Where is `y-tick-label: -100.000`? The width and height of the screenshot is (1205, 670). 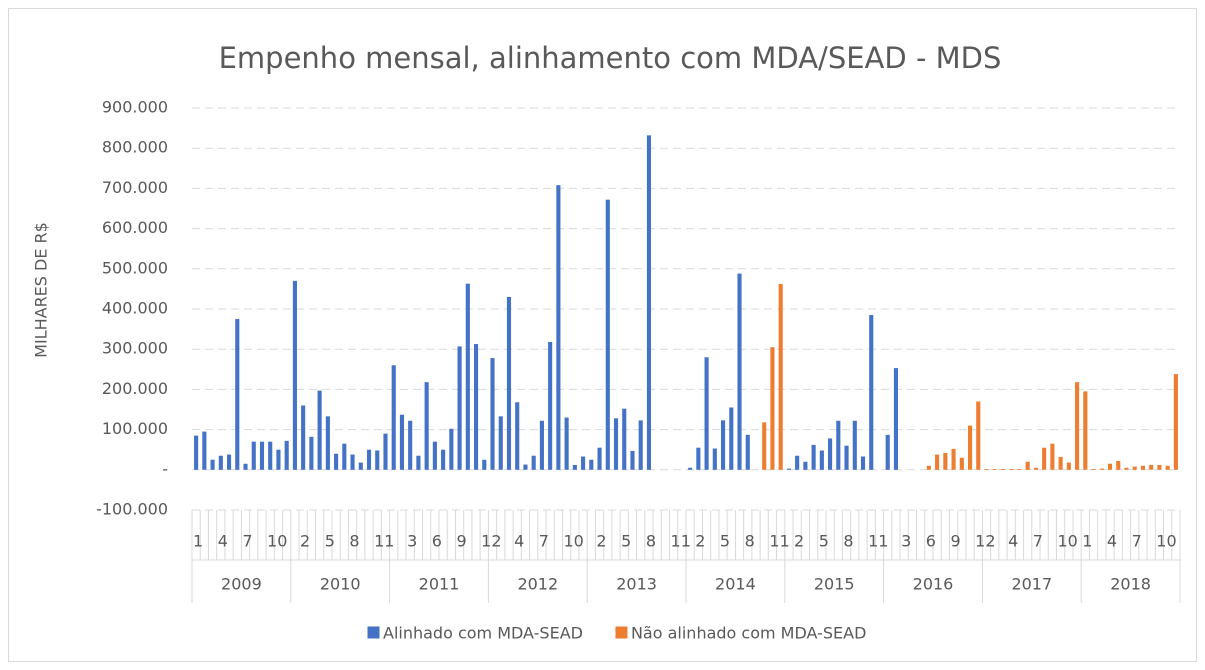 y-tick-label: -100.000 is located at coordinates (132, 509).